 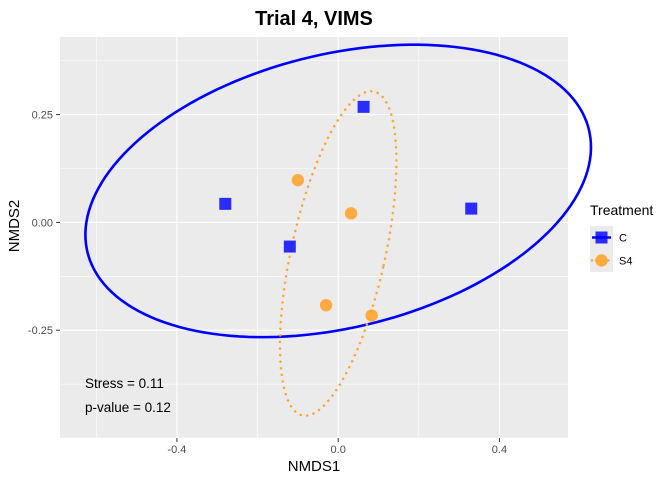 I want to click on x-axis: -0.4 0.0 0.4, so click(x=337, y=447).